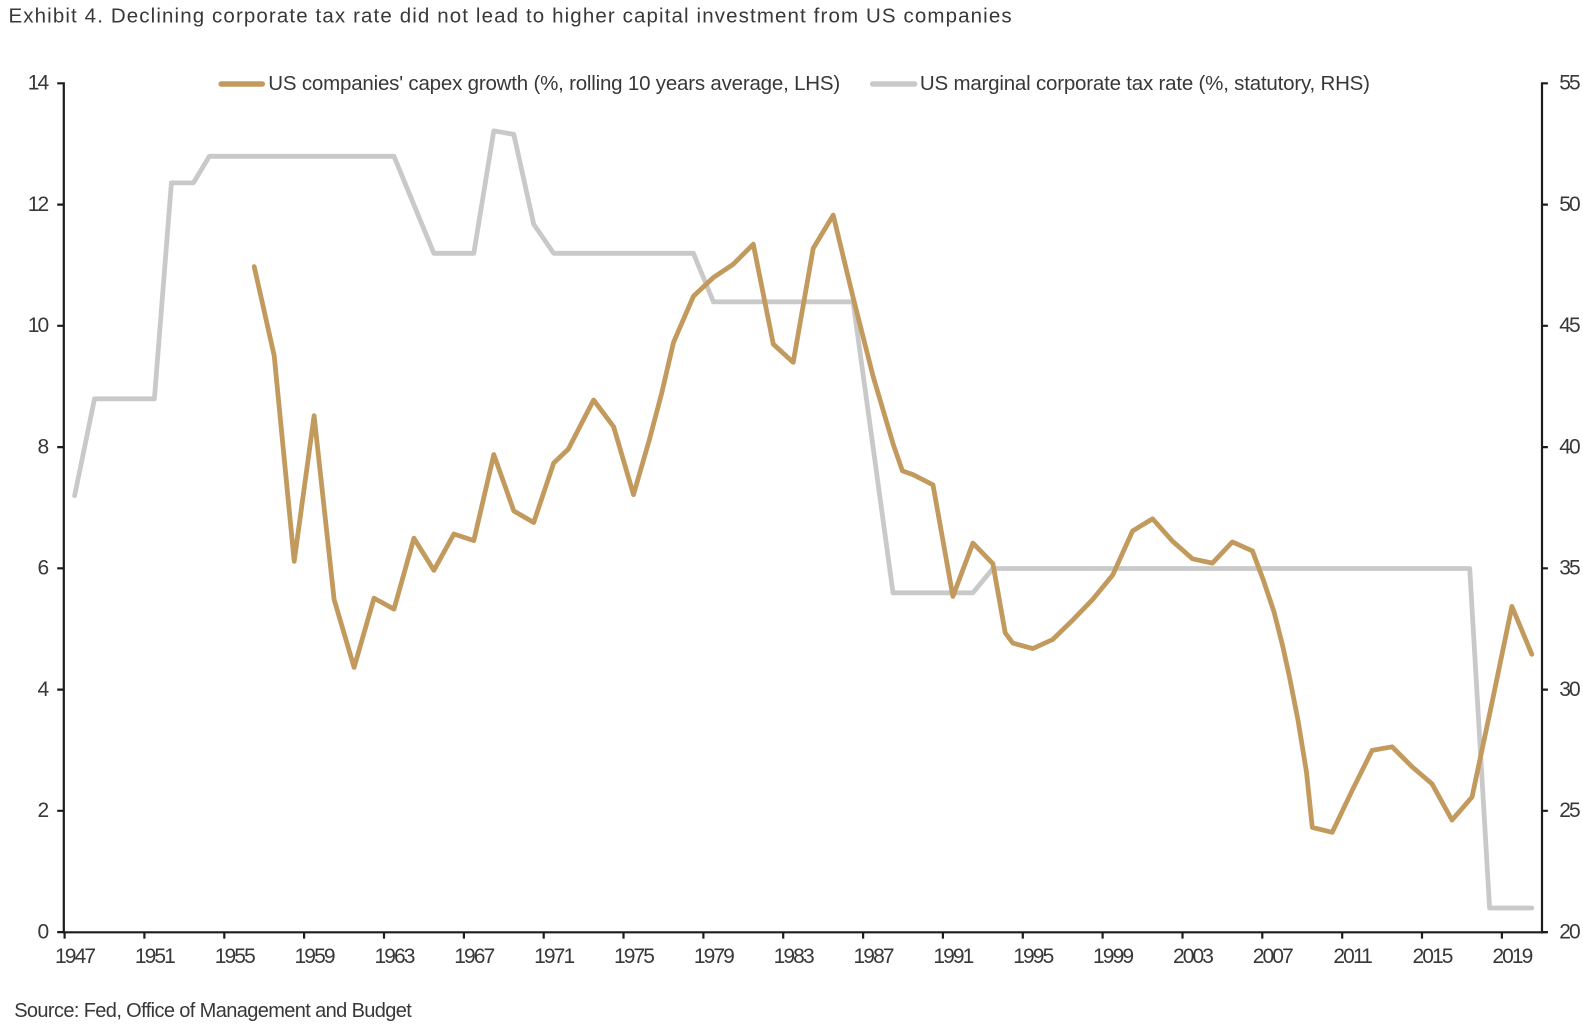  Describe the element at coordinates (75, 956) in the screenshot. I see `svg-text: 1947` at that location.